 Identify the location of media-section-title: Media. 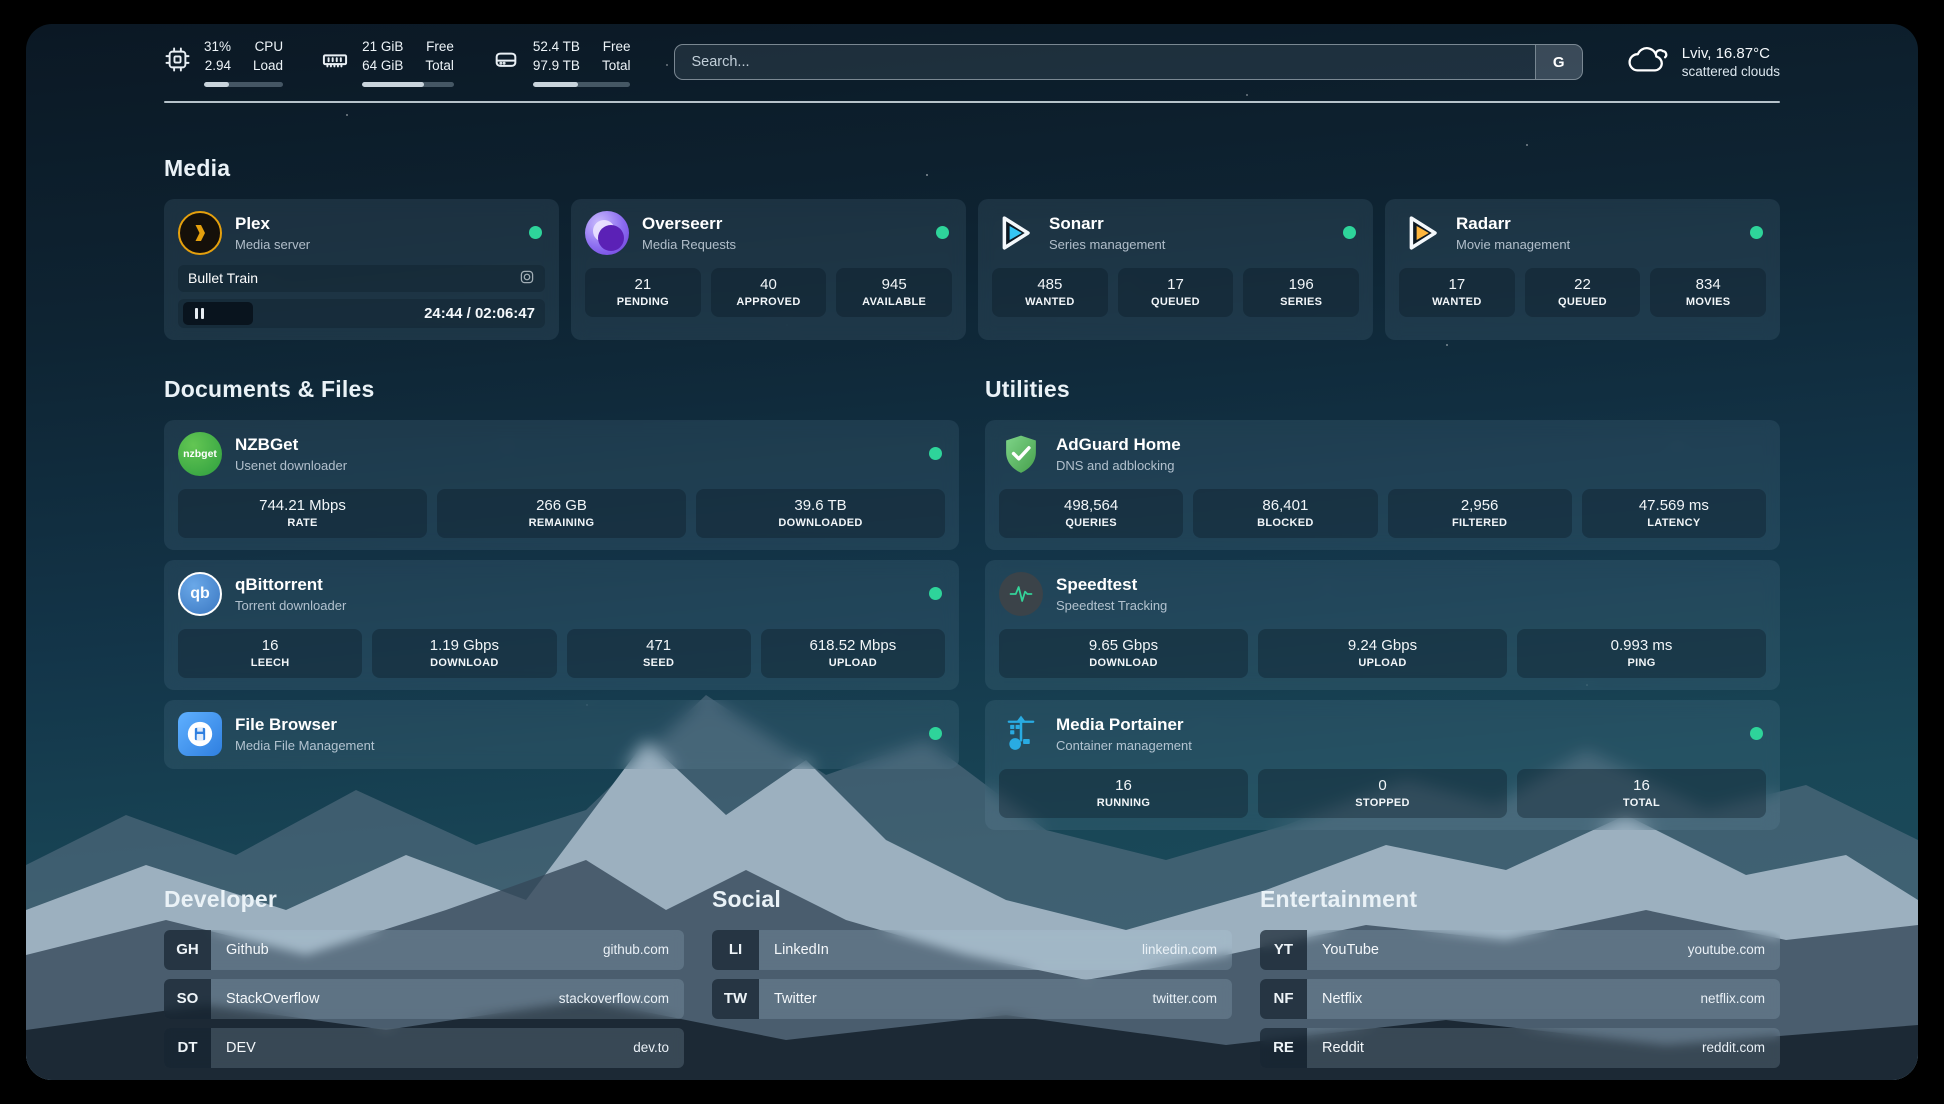
(197, 167).